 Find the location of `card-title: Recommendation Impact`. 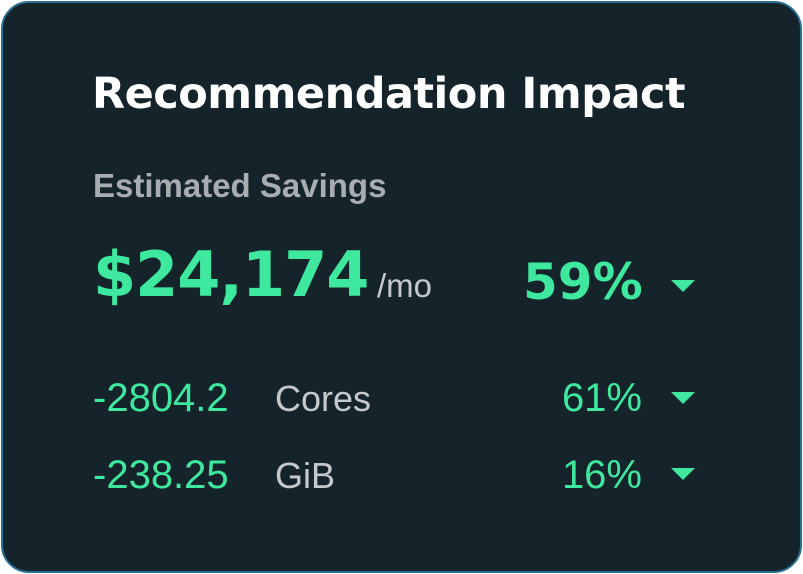

card-title: Recommendation Impact is located at coordinates (389, 94).